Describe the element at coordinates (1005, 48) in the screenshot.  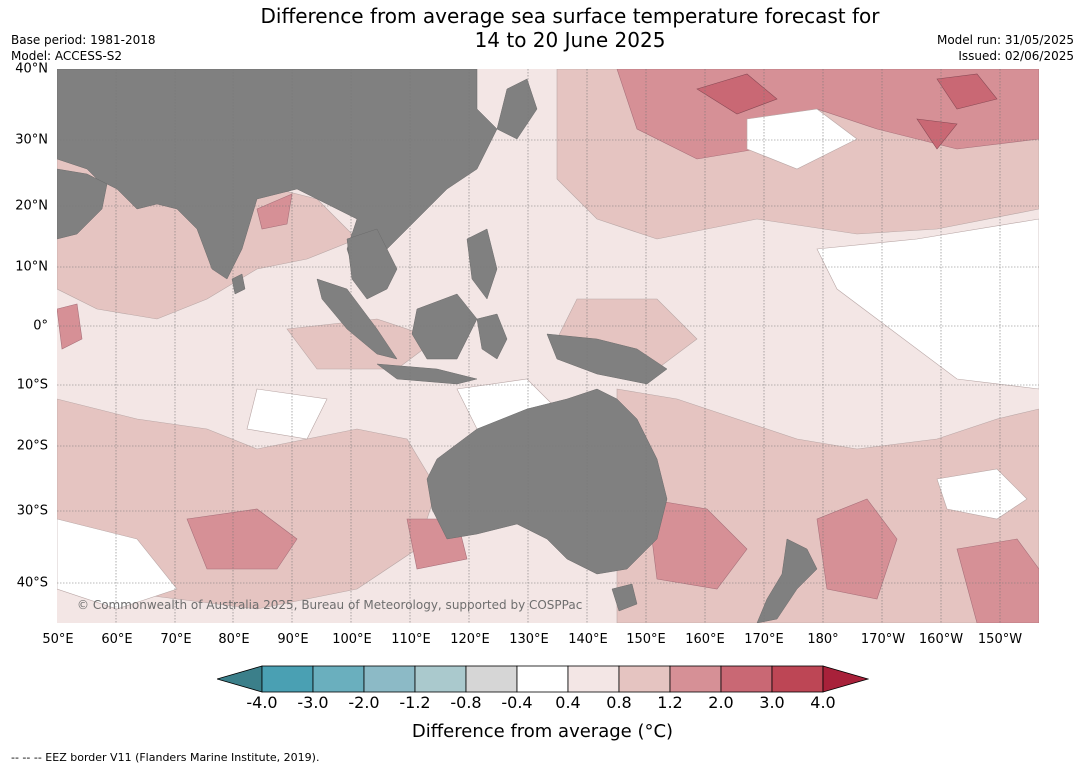
I see `meta-right: Model run: 31/05/2025 Issued: 02/06/2025` at that location.